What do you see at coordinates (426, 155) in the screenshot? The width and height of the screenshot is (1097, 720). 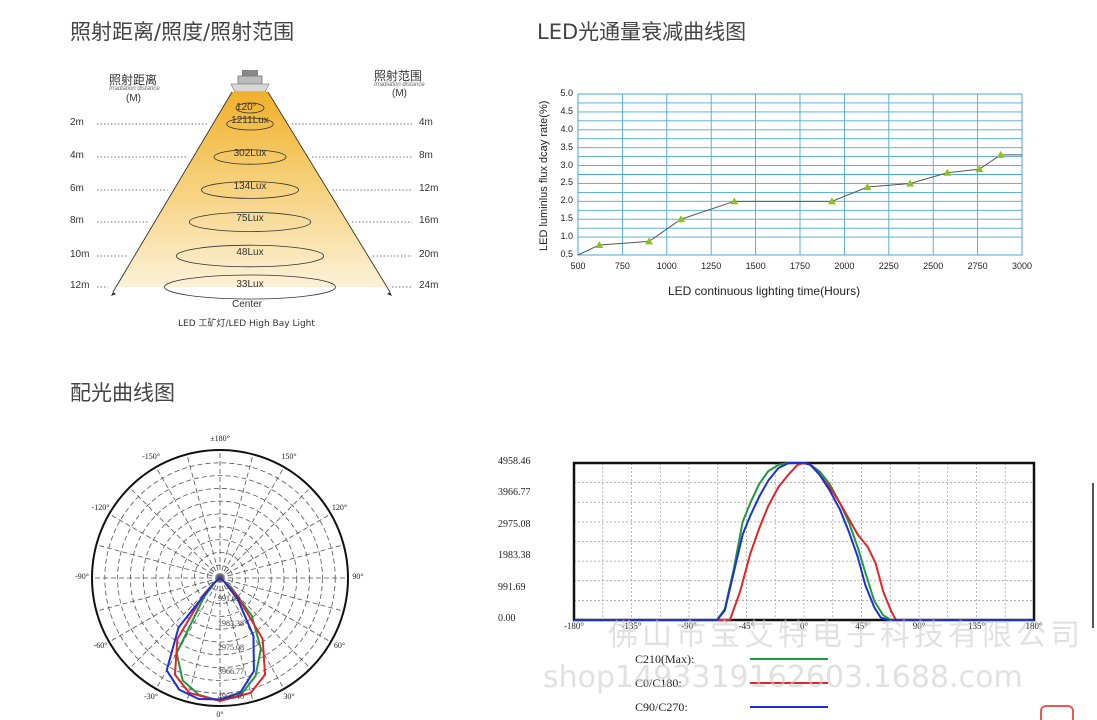 I see `range-label: 8m` at bounding box center [426, 155].